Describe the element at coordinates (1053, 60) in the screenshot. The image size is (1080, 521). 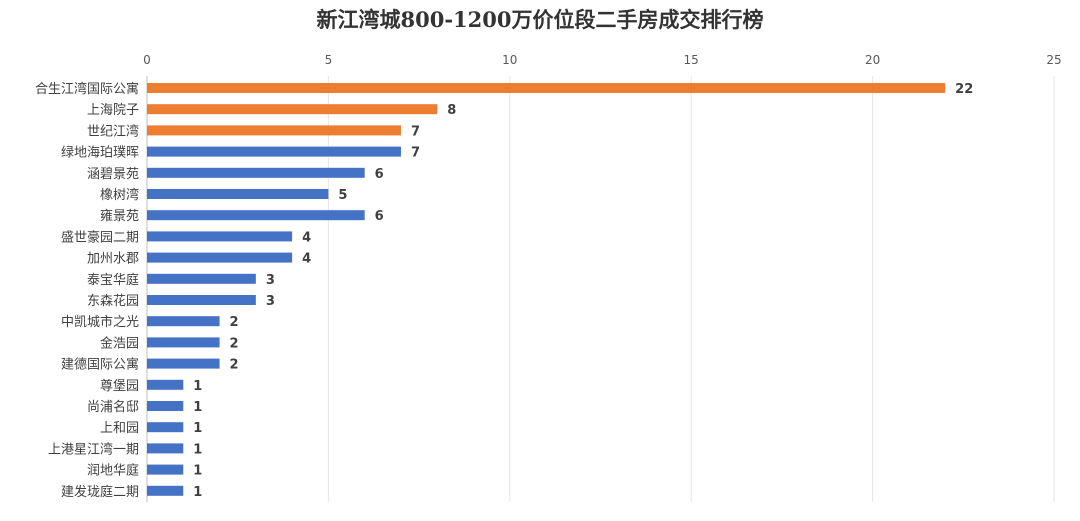
I see `x-tick-label: 25` at that location.